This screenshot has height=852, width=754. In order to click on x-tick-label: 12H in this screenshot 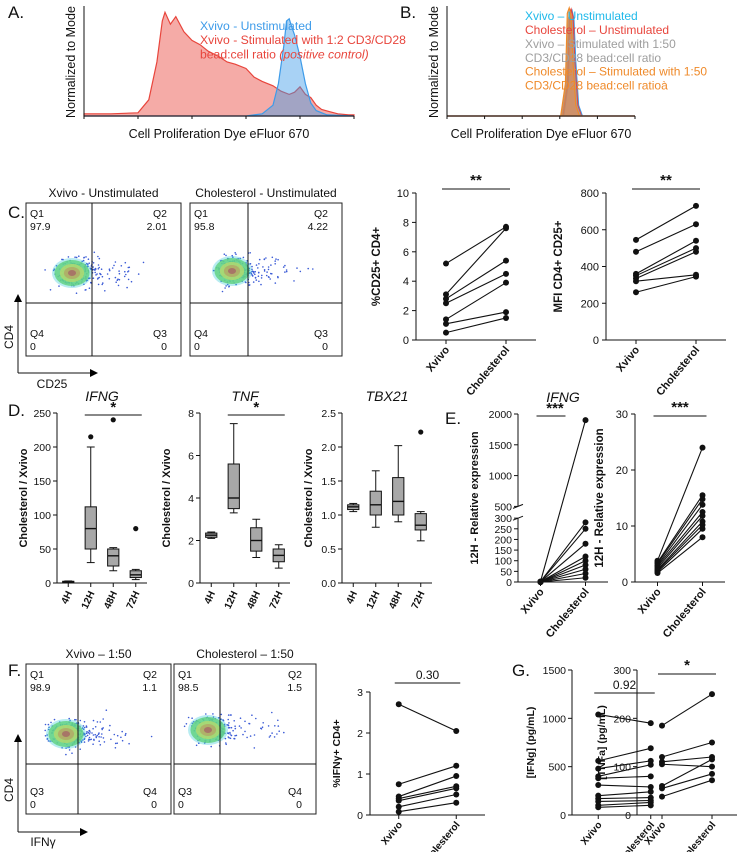, I will do `click(374, 600)`.